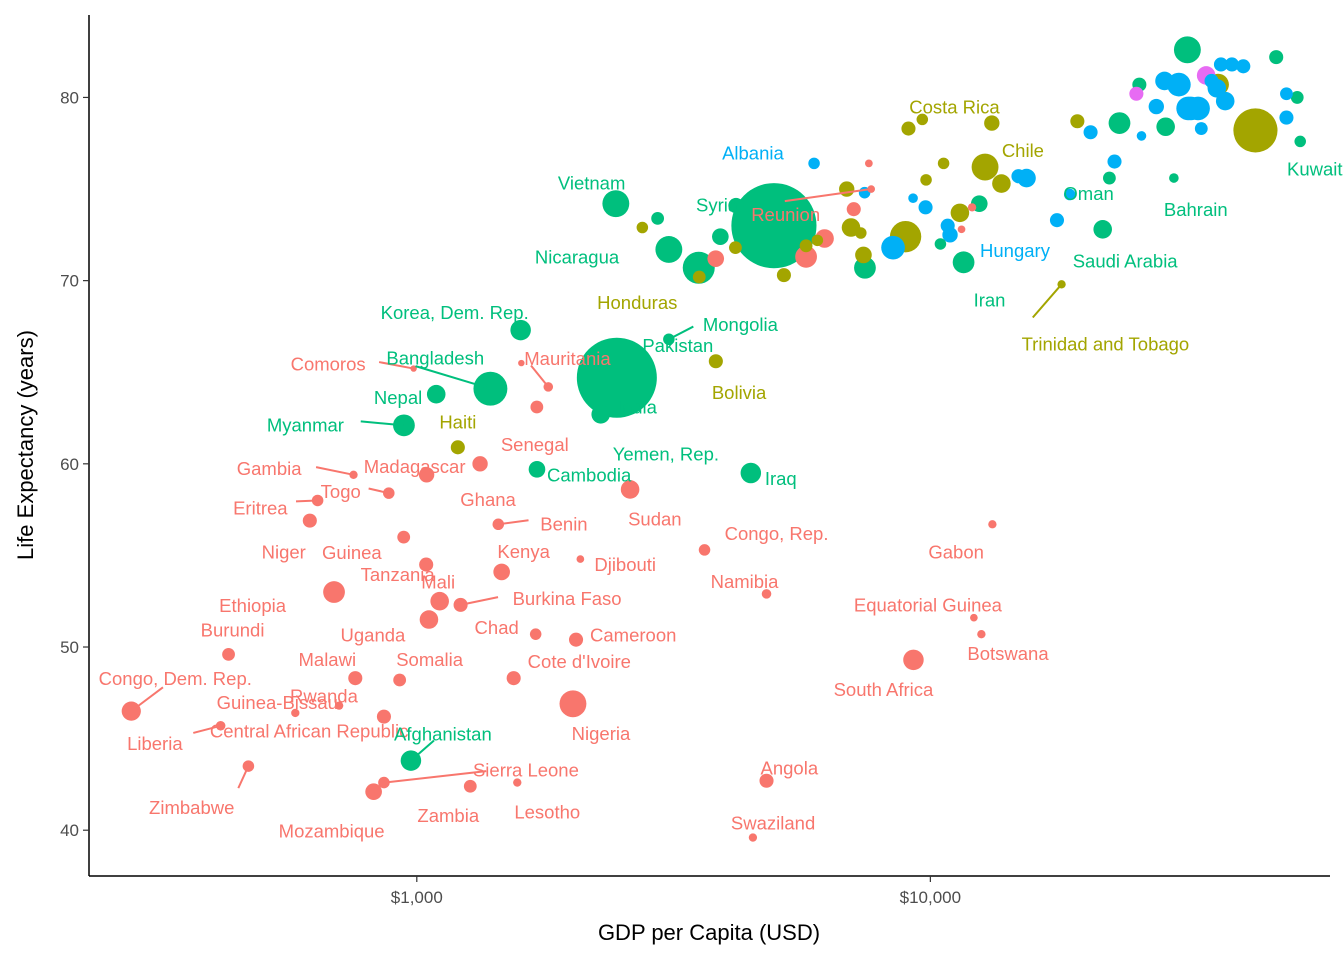 The height and width of the screenshot is (960, 1344). Describe the element at coordinates (523, 551) in the screenshot. I see `point-label: Kenya` at that location.